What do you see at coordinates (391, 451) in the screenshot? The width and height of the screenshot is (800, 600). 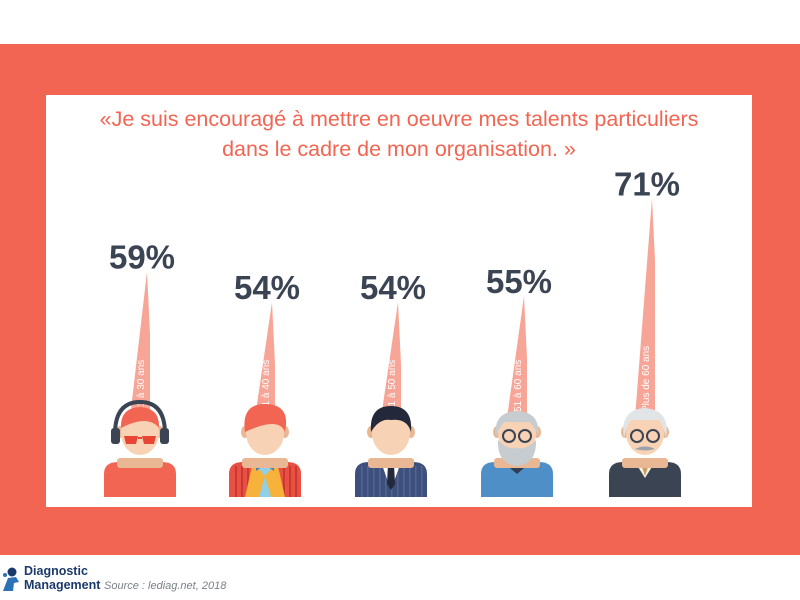 I see `businessman-tie-icon` at bounding box center [391, 451].